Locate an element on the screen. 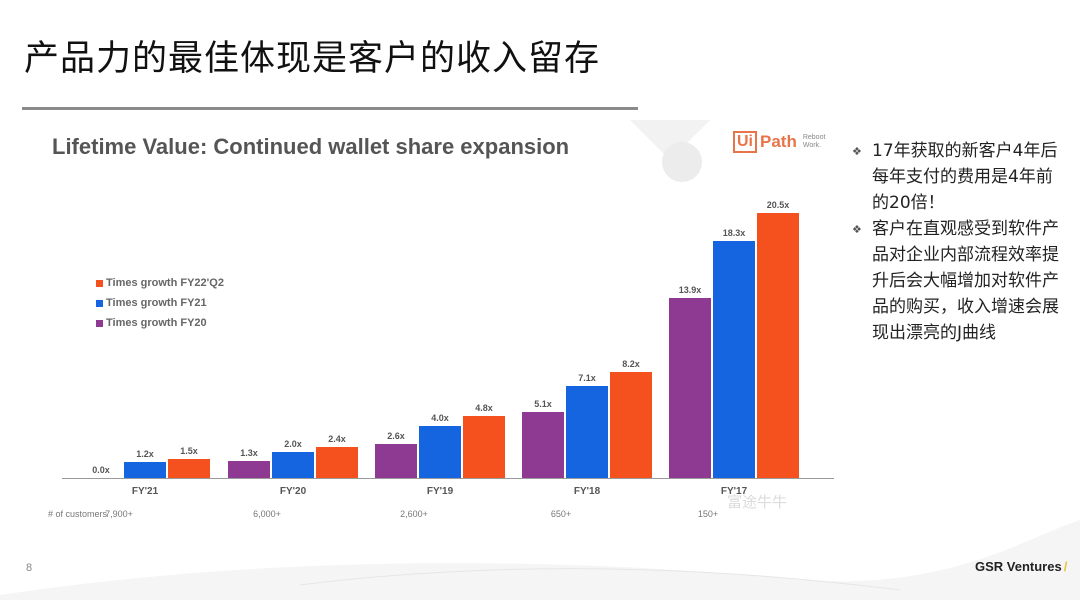 The height and width of the screenshot is (600, 1080). bar-value-label: 8.2x is located at coordinates (631, 363).